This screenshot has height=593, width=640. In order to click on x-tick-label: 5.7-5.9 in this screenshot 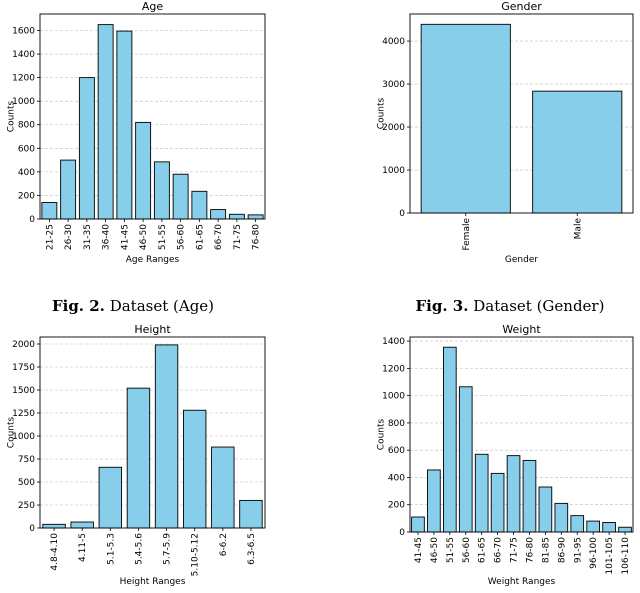, I will do `click(168, 549)`.